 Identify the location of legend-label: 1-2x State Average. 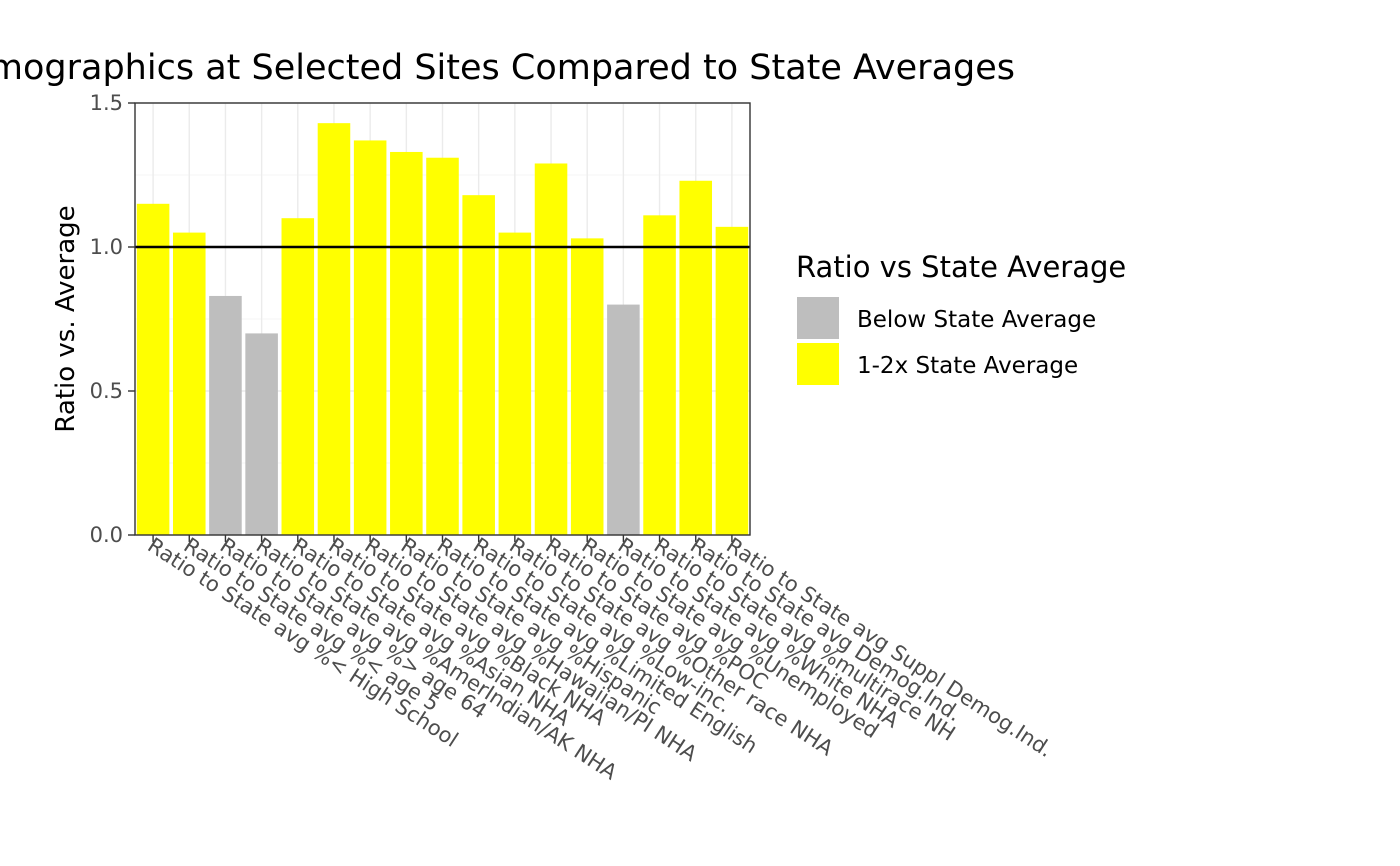
(967, 366).